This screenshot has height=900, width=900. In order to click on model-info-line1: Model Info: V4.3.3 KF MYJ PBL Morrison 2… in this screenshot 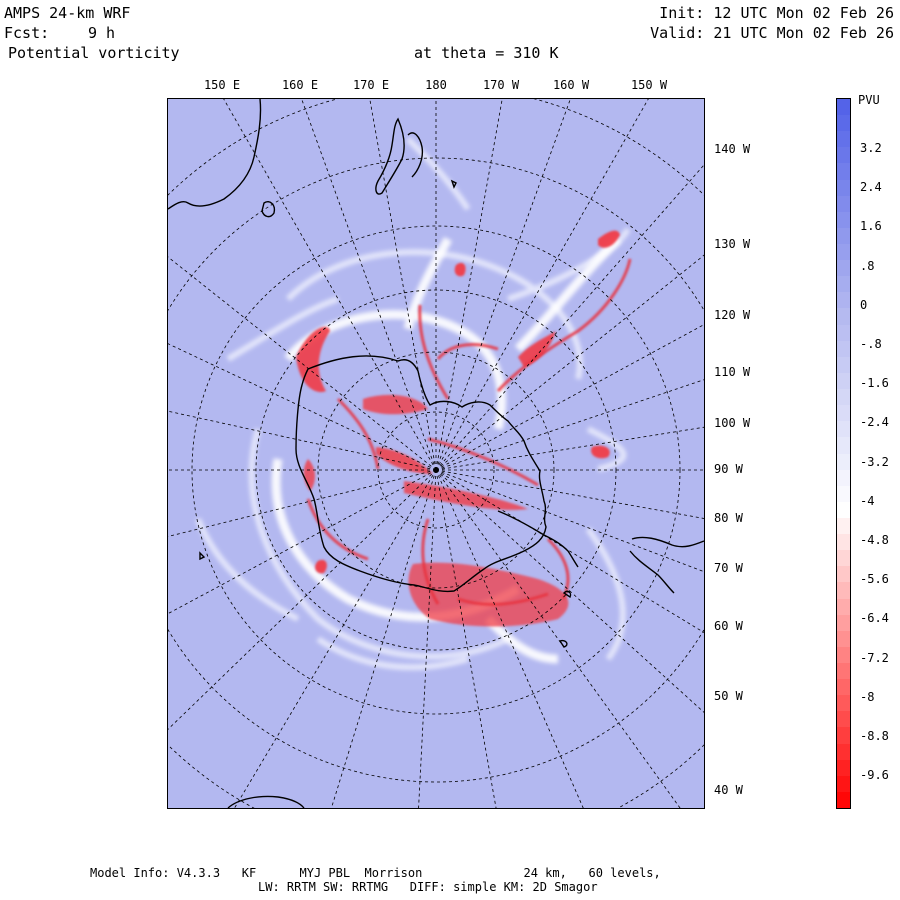, I will do `click(375, 873)`.